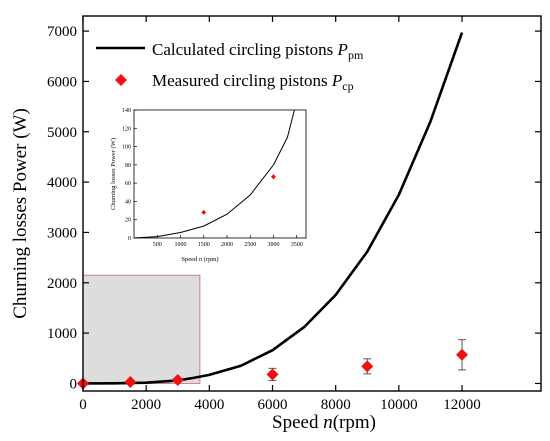 This screenshot has width=550, height=441. What do you see at coordinates (354, 422) in the screenshot?
I see `x-axis-label-unit: (rpm)` at bounding box center [354, 422].